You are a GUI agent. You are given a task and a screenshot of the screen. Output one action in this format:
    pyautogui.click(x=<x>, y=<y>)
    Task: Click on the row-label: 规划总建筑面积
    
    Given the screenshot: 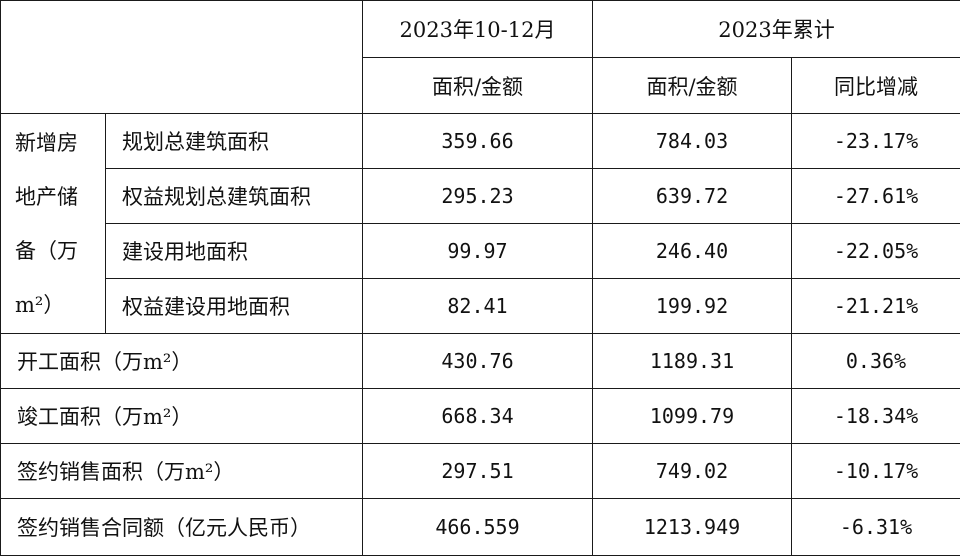 What is the action you would take?
    pyautogui.click(x=234, y=141)
    